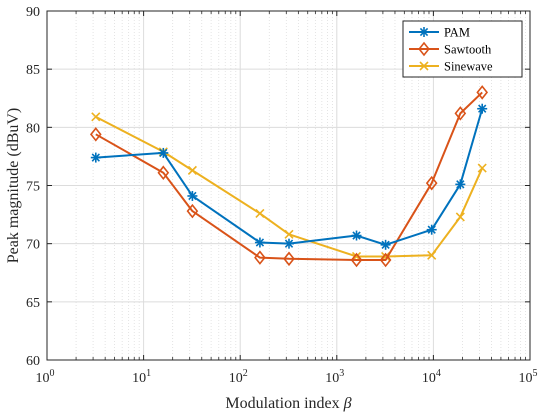 The width and height of the screenshot is (550, 418). Describe the element at coordinates (438, 373) in the screenshot. I see `x-tick-label-exponent: 4` at that location.